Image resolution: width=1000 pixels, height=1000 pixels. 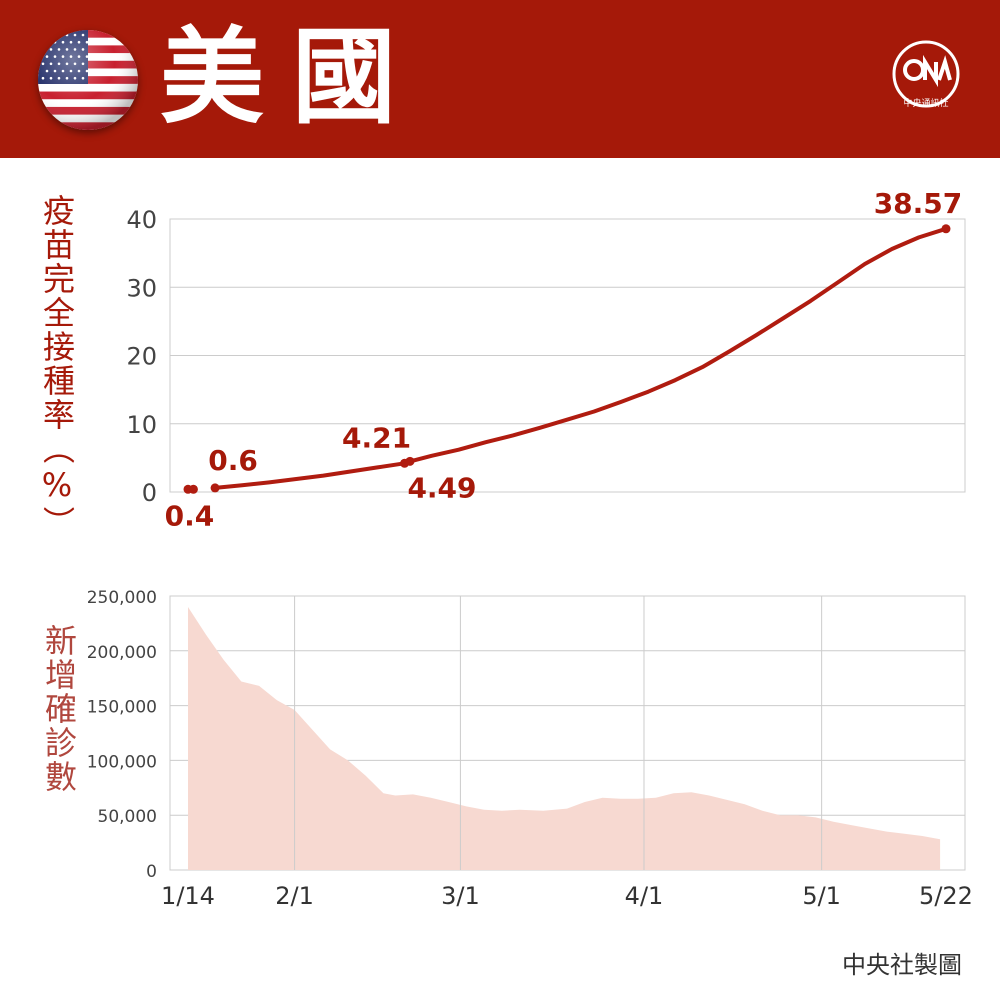 What do you see at coordinates (644, 896) in the screenshot?
I see `xtick-label-3: 4/1` at bounding box center [644, 896].